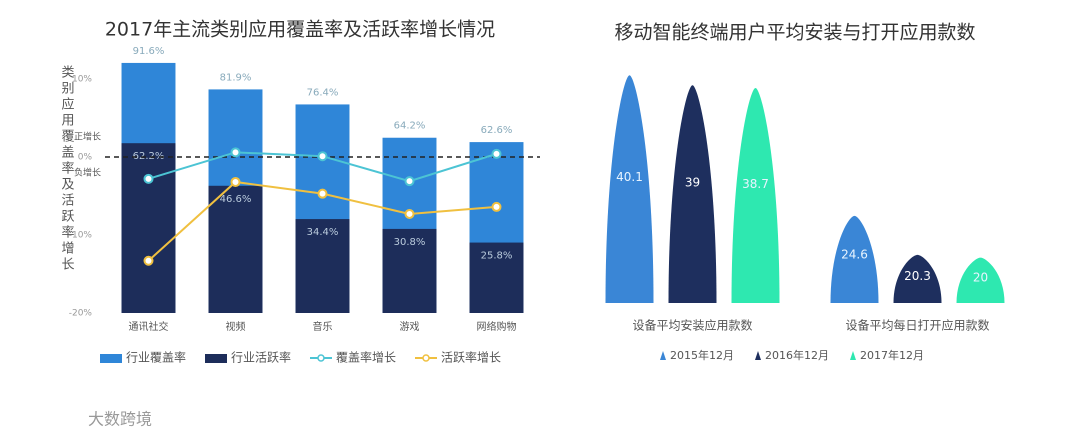 The image size is (1080, 433). Describe the element at coordinates (323, 92) in the screenshot. I see `value-label: 76.4%` at that location.